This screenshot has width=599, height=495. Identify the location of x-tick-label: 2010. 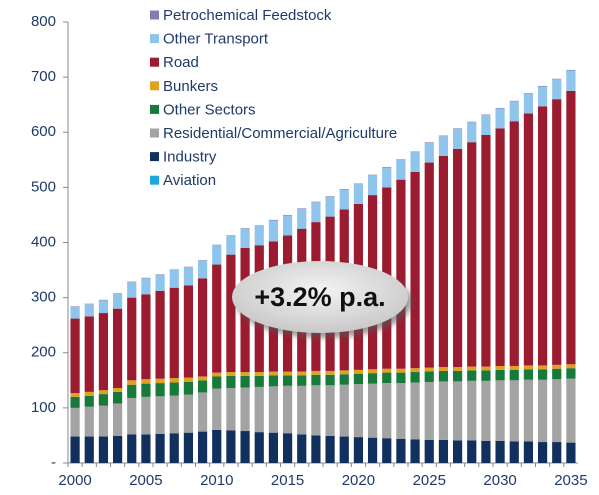
(216, 480).